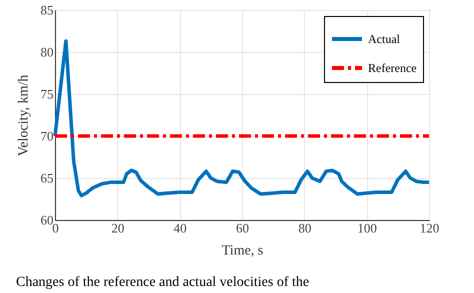 Image resolution: width=474 pixels, height=293 pixels. I want to click on x-tick-label: 100, so click(367, 228).